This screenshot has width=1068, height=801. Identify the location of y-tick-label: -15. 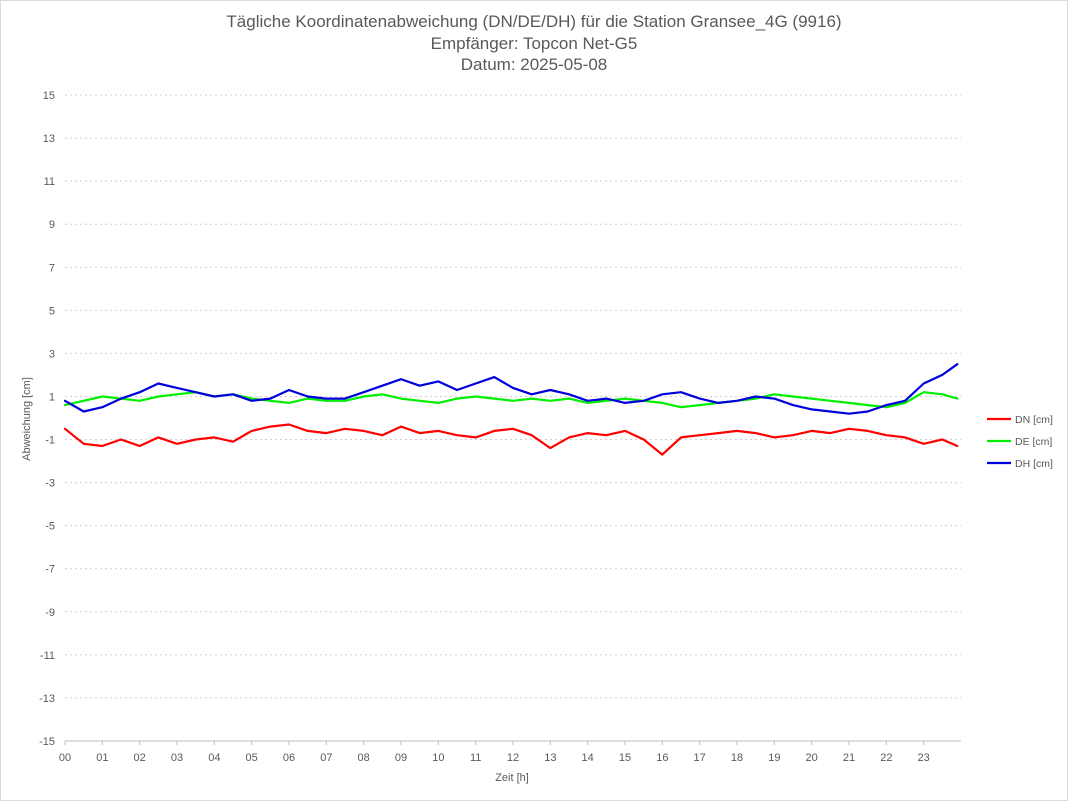
(47, 742).